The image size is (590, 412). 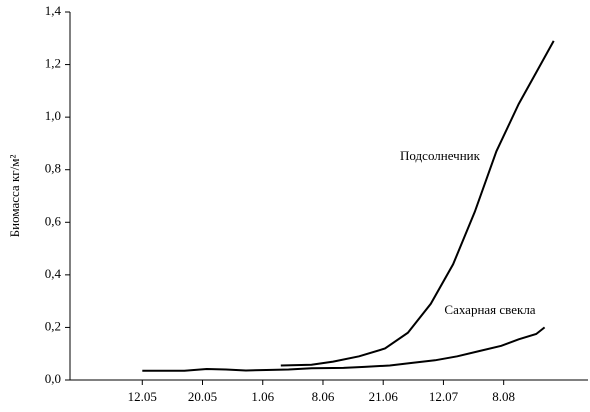 I want to click on y-tick-label: 0,0, so click(x=53, y=378).